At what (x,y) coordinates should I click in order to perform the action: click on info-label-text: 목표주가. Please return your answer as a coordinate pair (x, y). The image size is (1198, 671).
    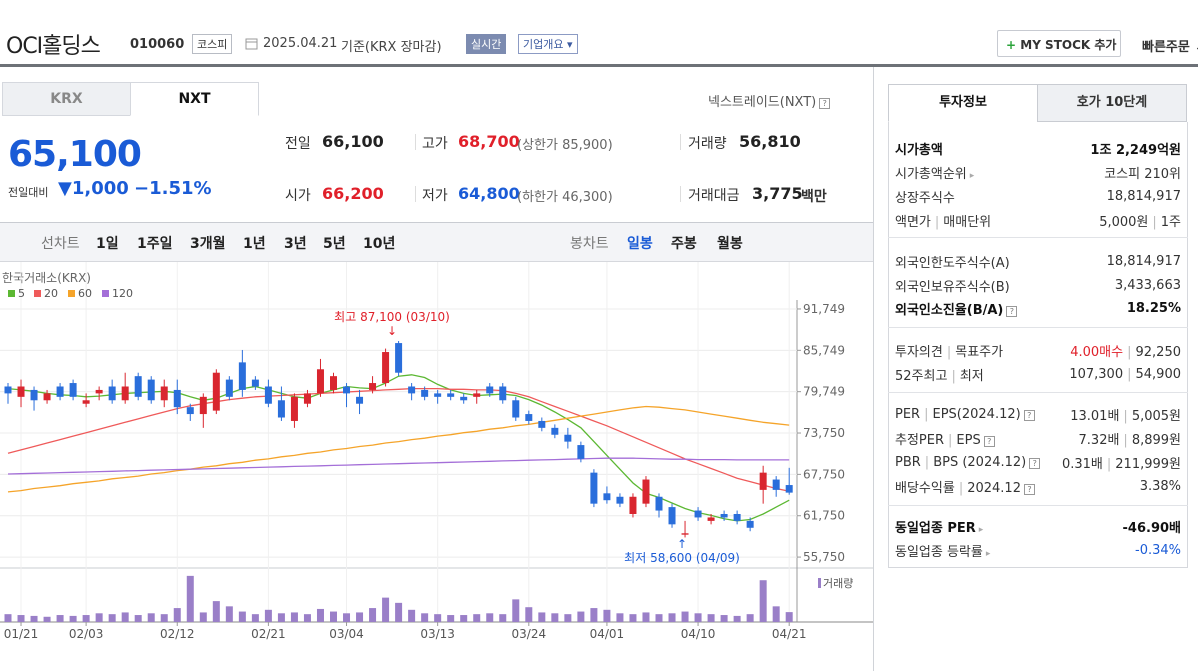
    Looking at the image, I should click on (979, 352).